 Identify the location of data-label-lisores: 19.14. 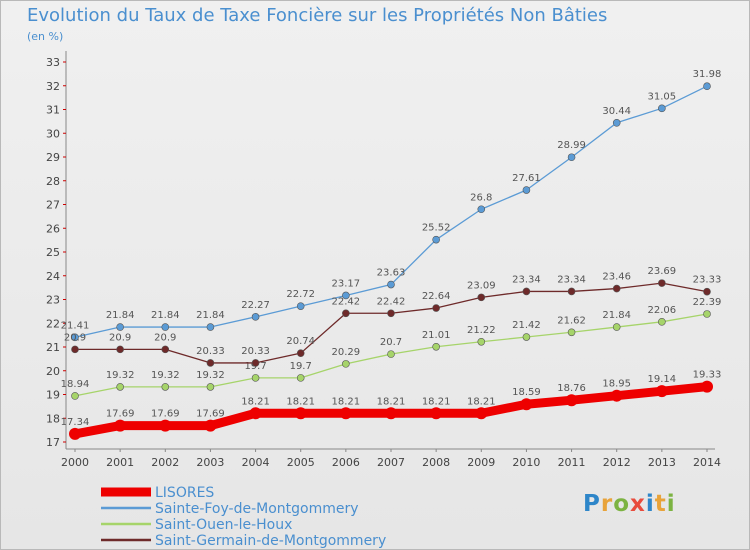
(662, 379).